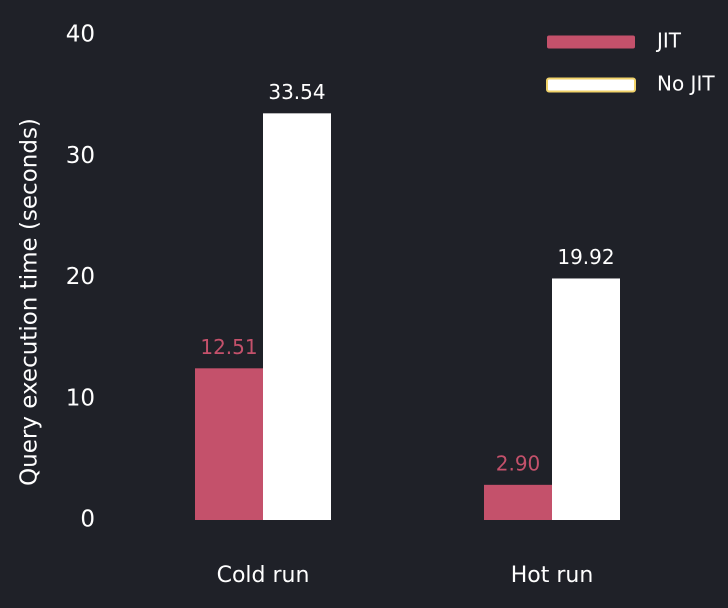 The height and width of the screenshot is (608, 728). I want to click on data-label-hot-run-no-jit: 19.92, so click(585, 257).